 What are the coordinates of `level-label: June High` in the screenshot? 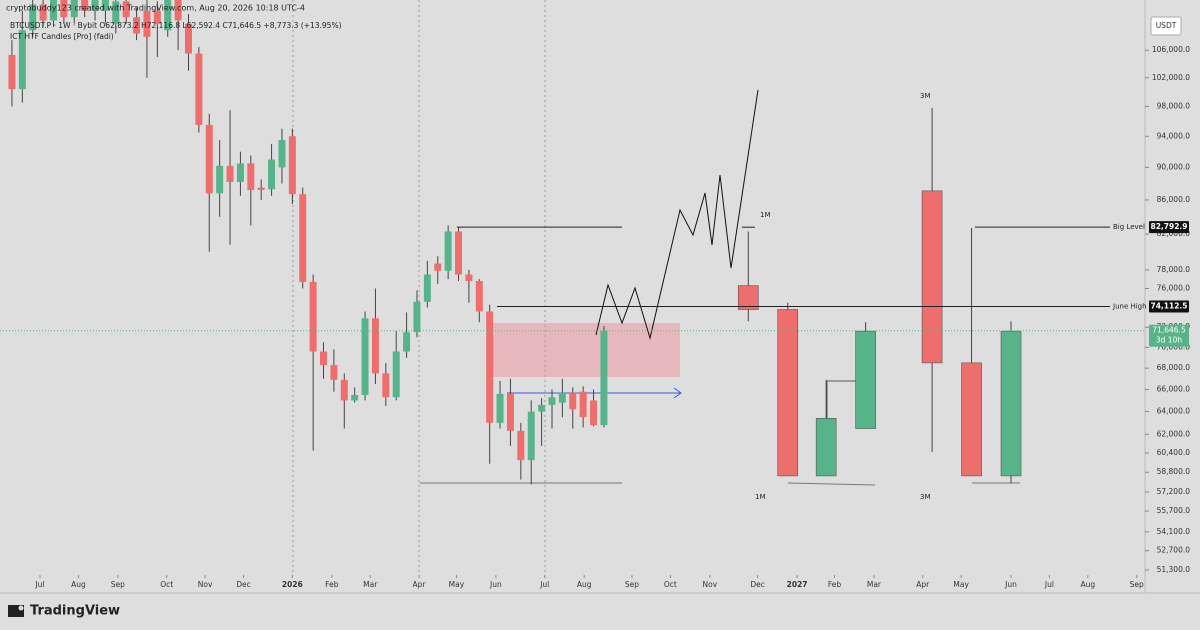 It's located at (1129, 306).